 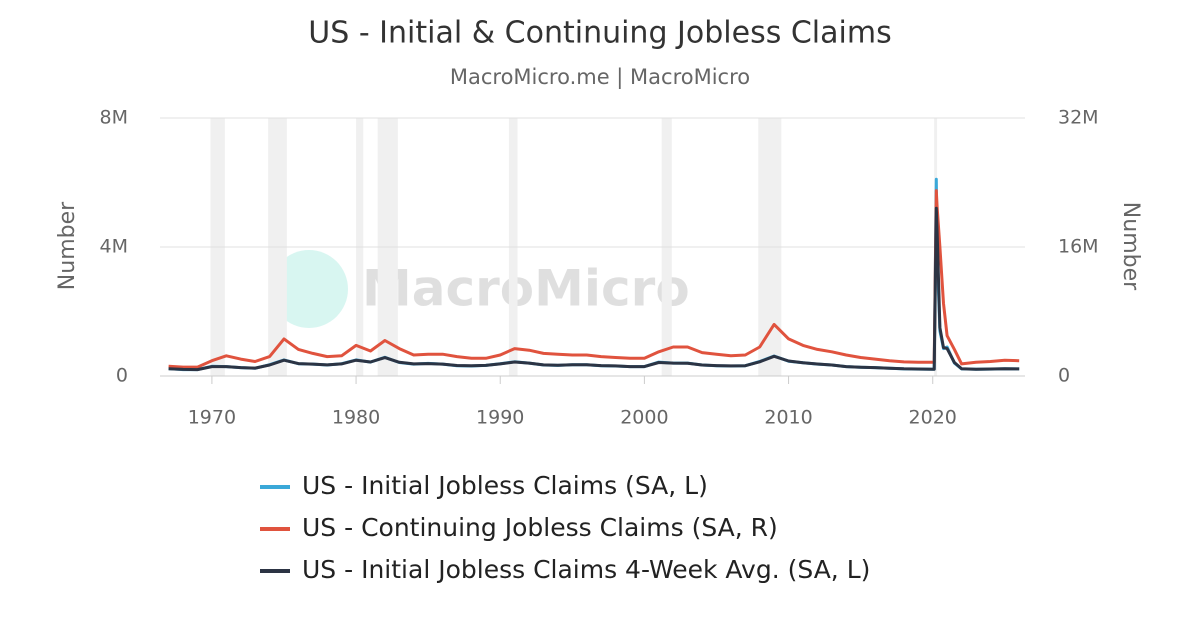 What do you see at coordinates (600, 77) in the screenshot?
I see `chart-subtitle: MacroMicro.me | MacroMicro` at bounding box center [600, 77].